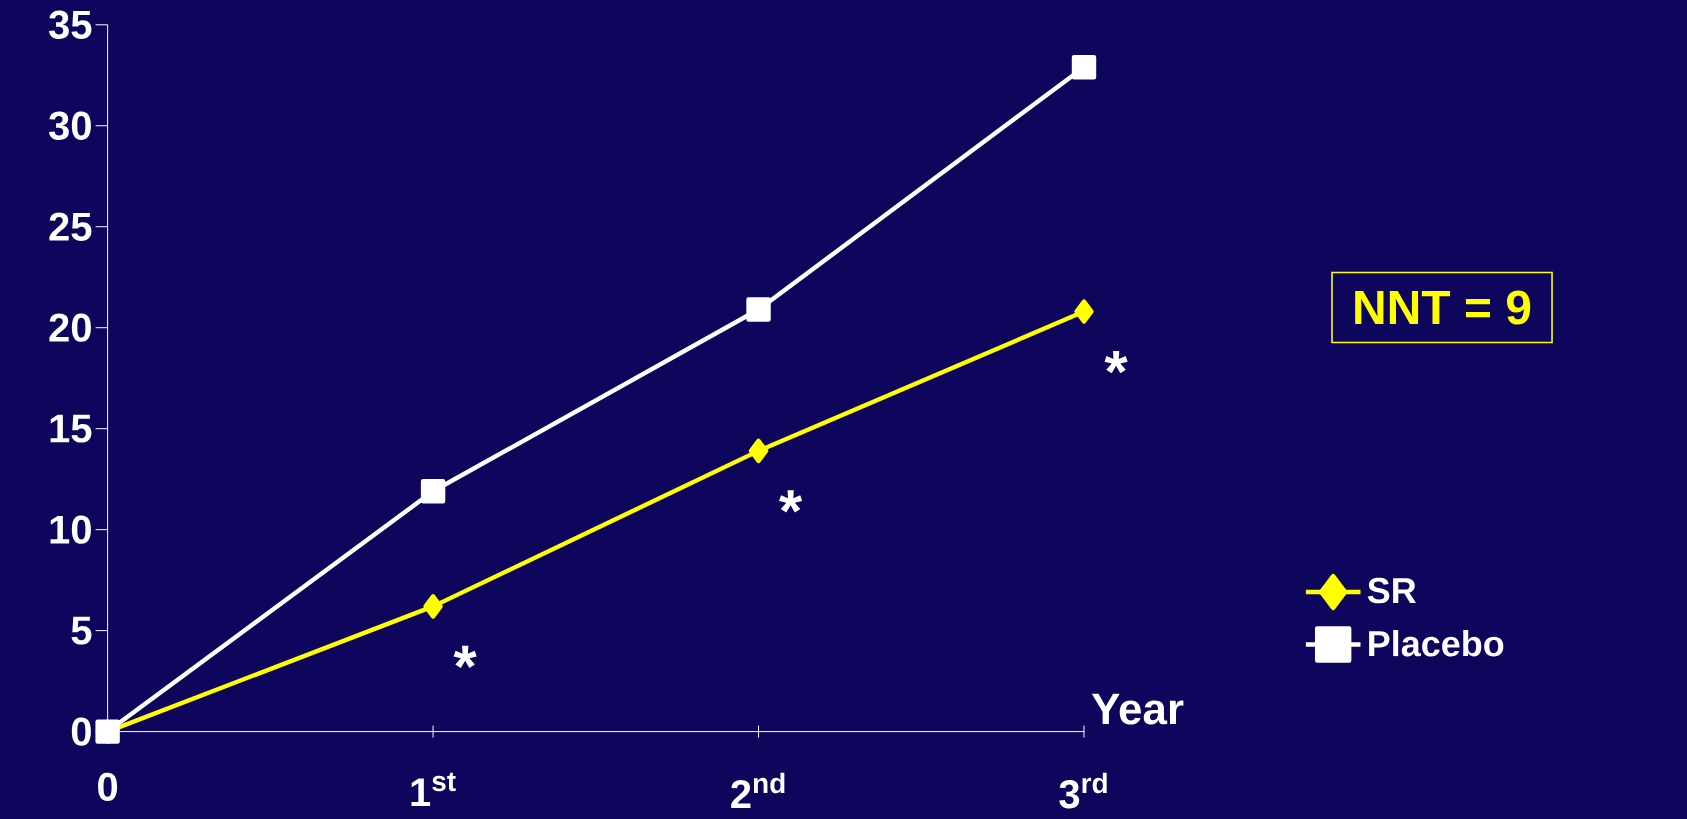 The width and height of the screenshot is (1687, 819). What do you see at coordinates (1137, 709) in the screenshot?
I see `x-axis-title: Year` at bounding box center [1137, 709].